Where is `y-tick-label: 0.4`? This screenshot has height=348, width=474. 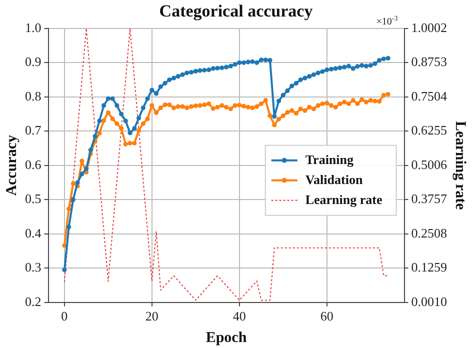 y-tick-label: 0.4 is located at coordinates (33, 232).